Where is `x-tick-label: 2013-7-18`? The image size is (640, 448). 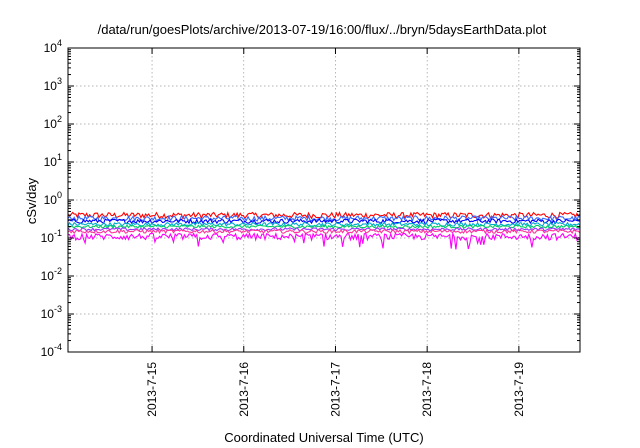
x-tick-label: 2013-7-18 is located at coordinates (427, 389).